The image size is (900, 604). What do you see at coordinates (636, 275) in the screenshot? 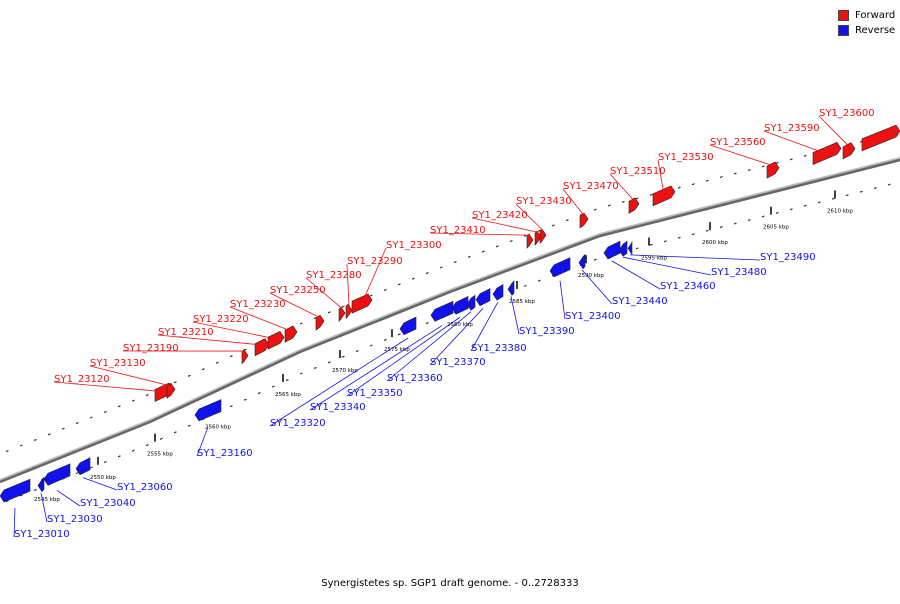
I see `gene-SY1_23460-leader` at bounding box center [636, 275].